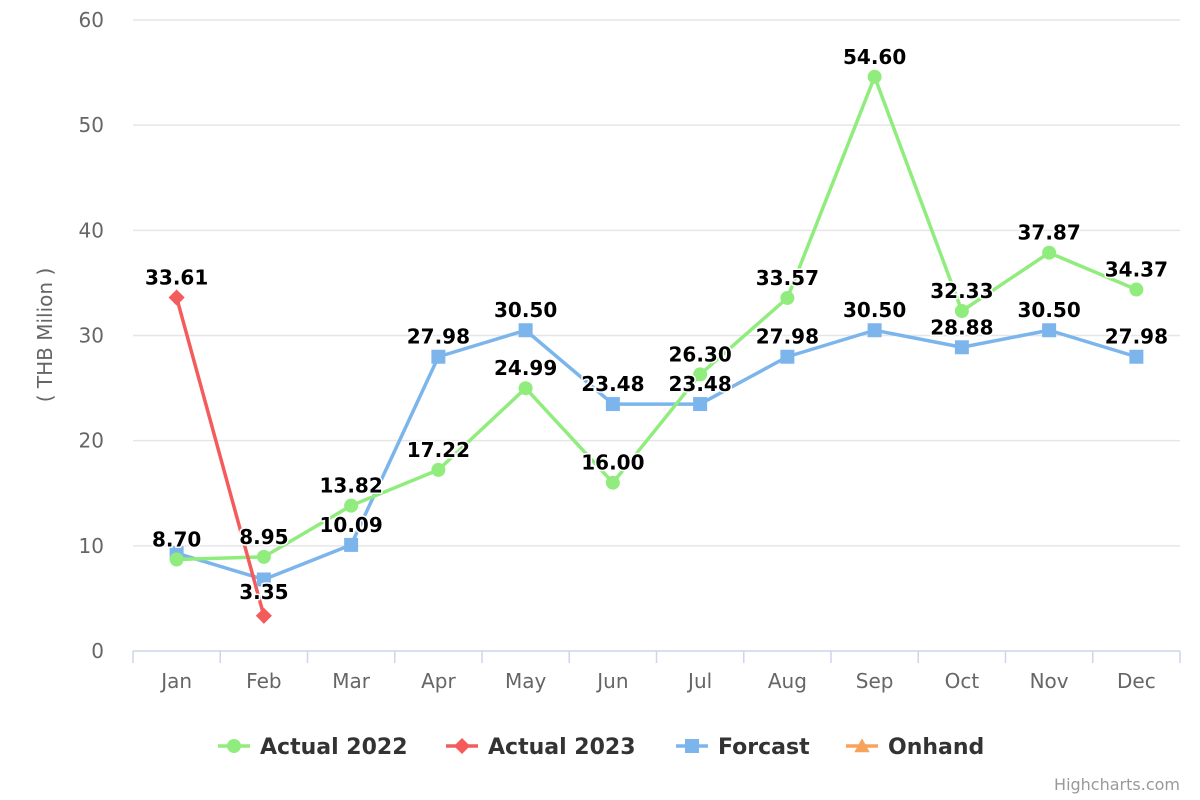 The image size is (1200, 800). I want to click on x-tick-label: Aug, so click(787, 681).